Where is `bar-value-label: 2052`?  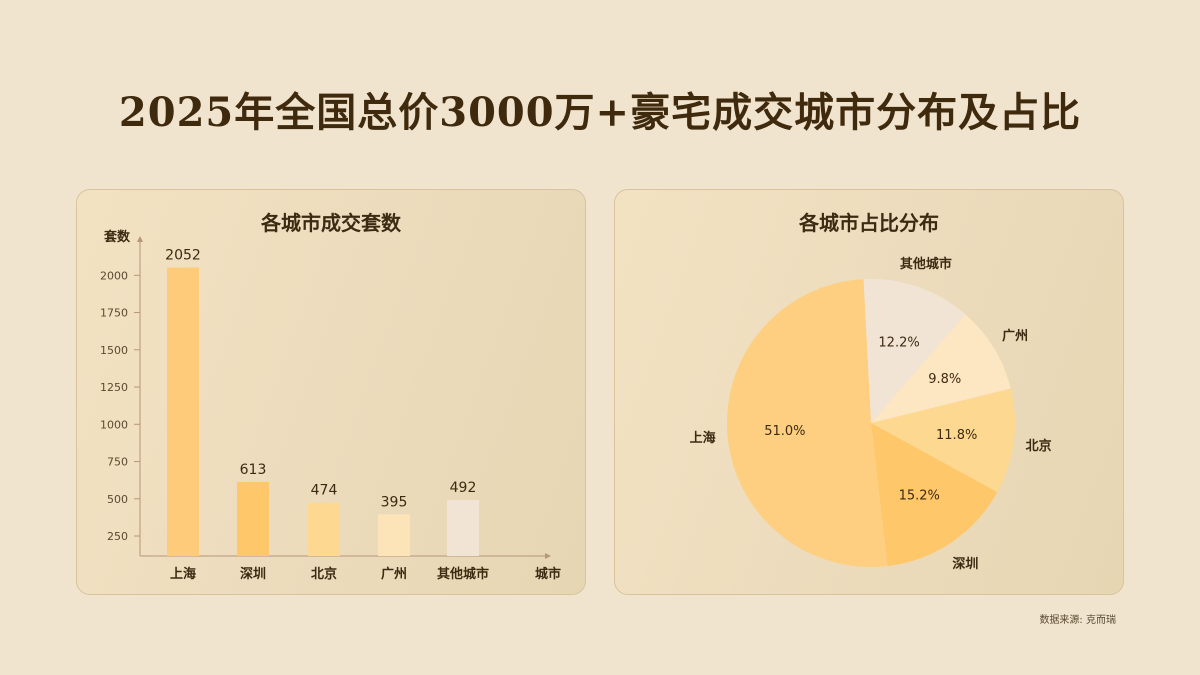
bar-value-label: 2052 is located at coordinates (183, 256).